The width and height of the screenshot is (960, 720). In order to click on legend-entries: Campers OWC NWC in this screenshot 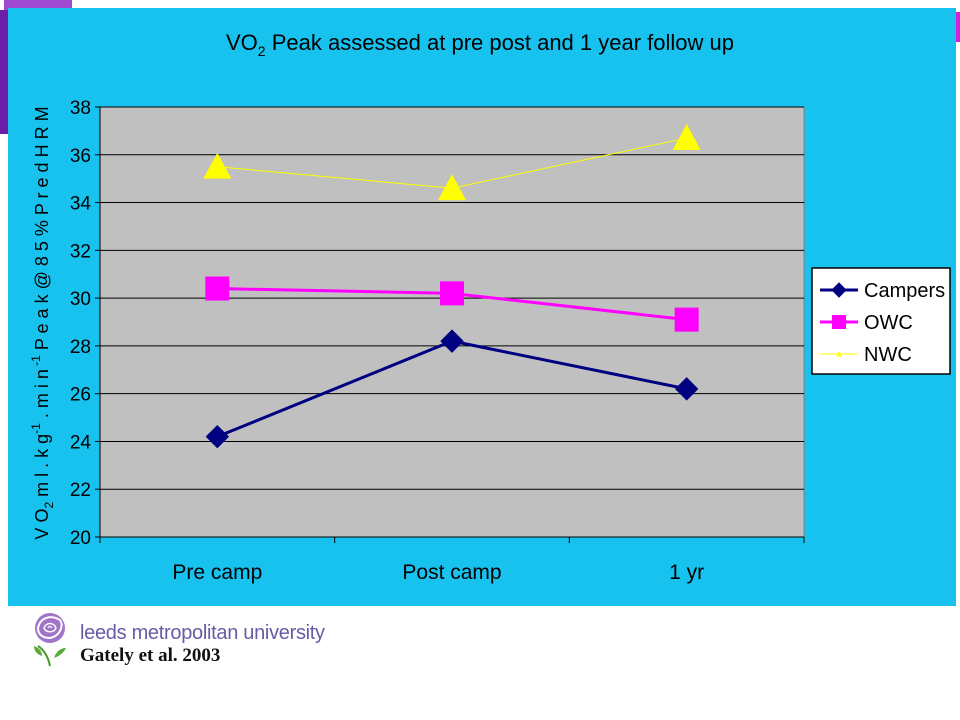, I will do `click(882, 323)`.